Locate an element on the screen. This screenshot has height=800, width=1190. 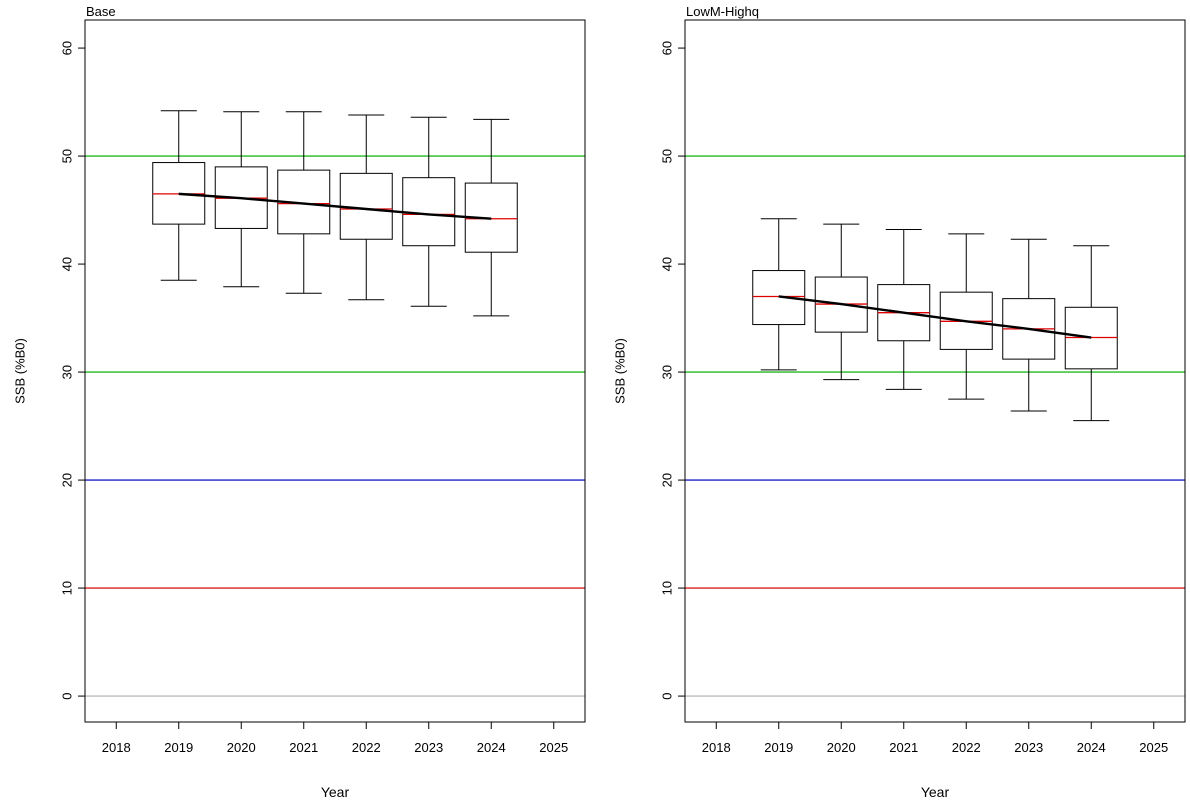
box-2021 is located at coordinates (904, 309).